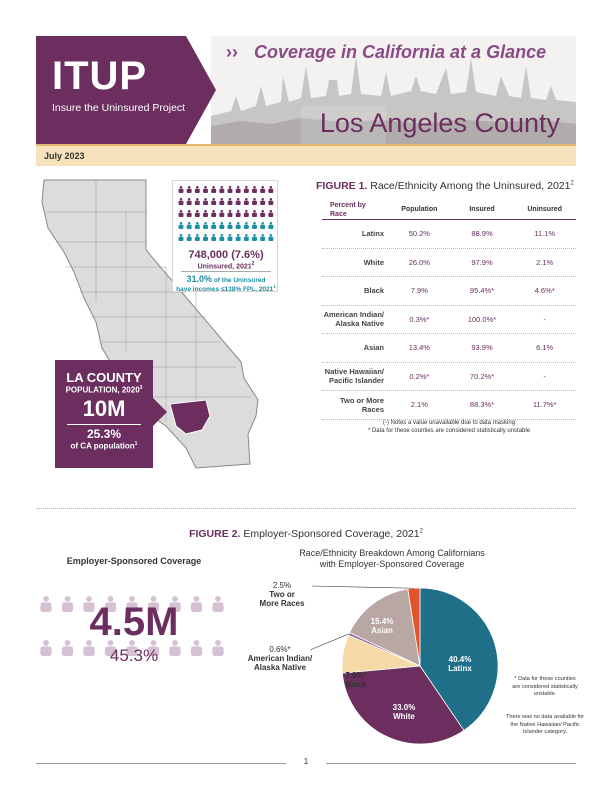 Image resolution: width=612 pixels, height=792 pixels. Describe the element at coordinates (226, 213) in the screenshot. I see `people-icons-grid` at that location.